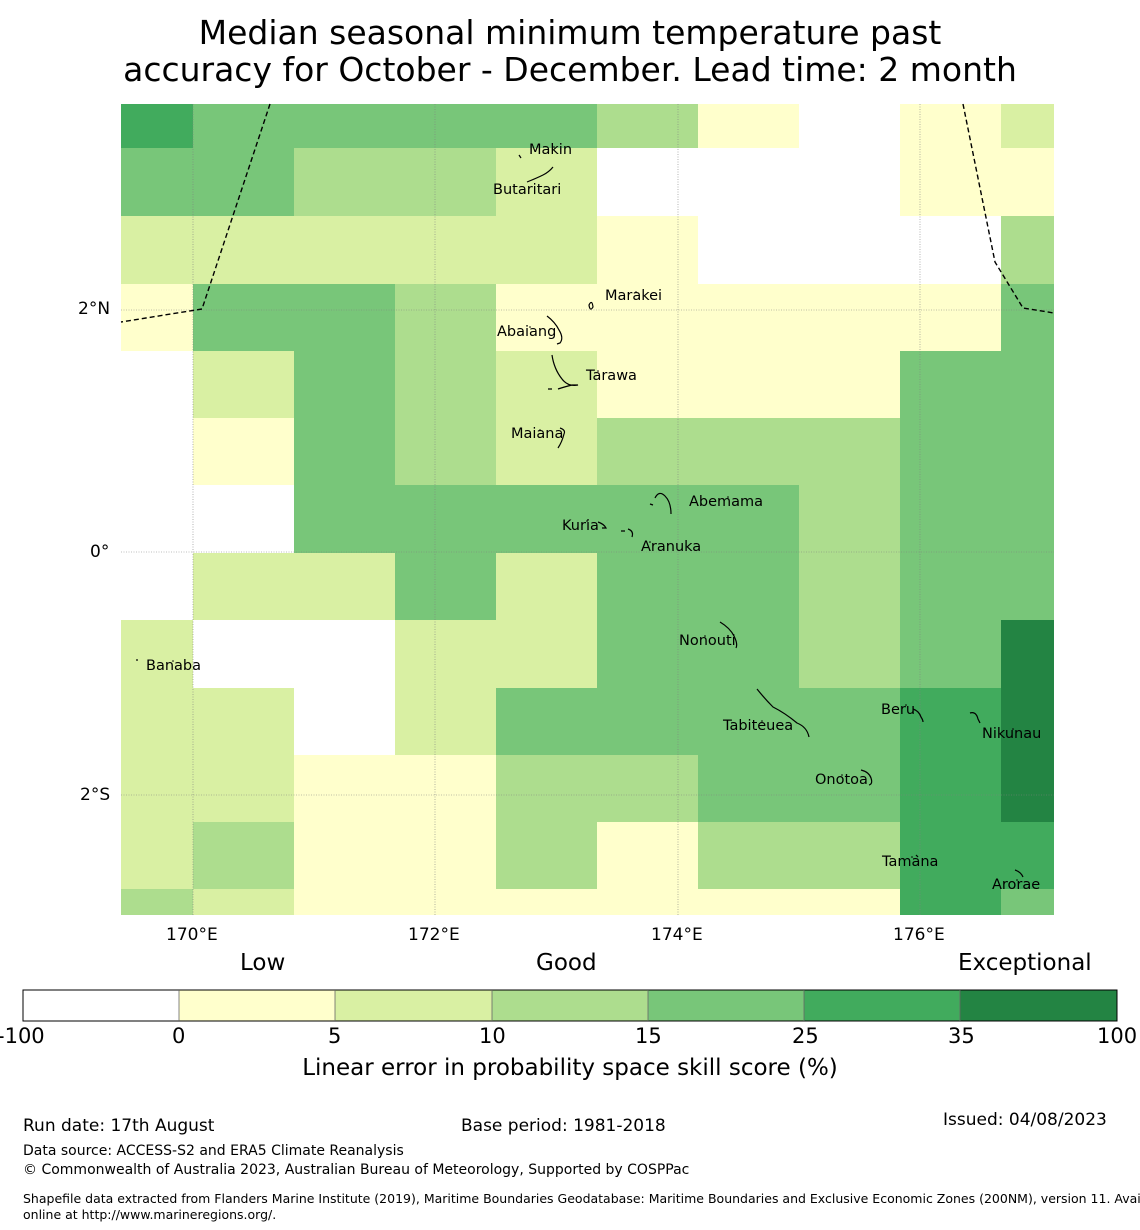  What do you see at coordinates (94, 309) in the screenshot?
I see `y-tick-2n: 2°N` at bounding box center [94, 309].